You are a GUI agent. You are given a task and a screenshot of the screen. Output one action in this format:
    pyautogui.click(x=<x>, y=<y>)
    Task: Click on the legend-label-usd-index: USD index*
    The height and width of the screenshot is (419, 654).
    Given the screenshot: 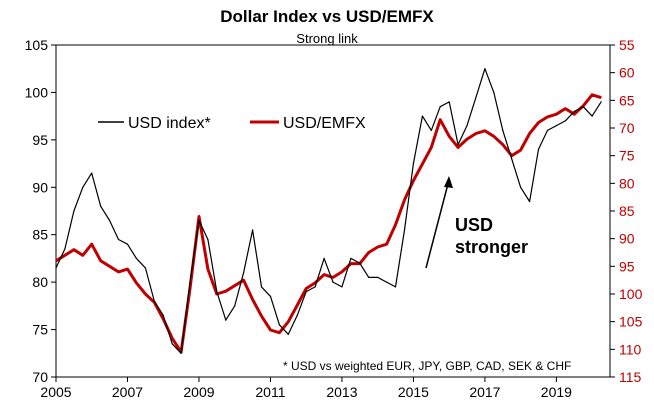 What is the action you would take?
    pyautogui.click(x=169, y=123)
    